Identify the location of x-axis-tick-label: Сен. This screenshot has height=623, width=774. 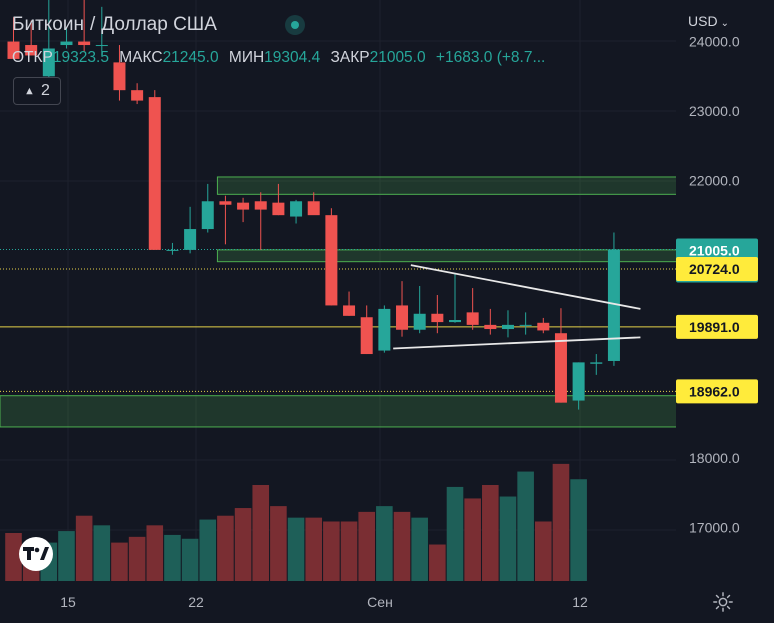
(380, 602).